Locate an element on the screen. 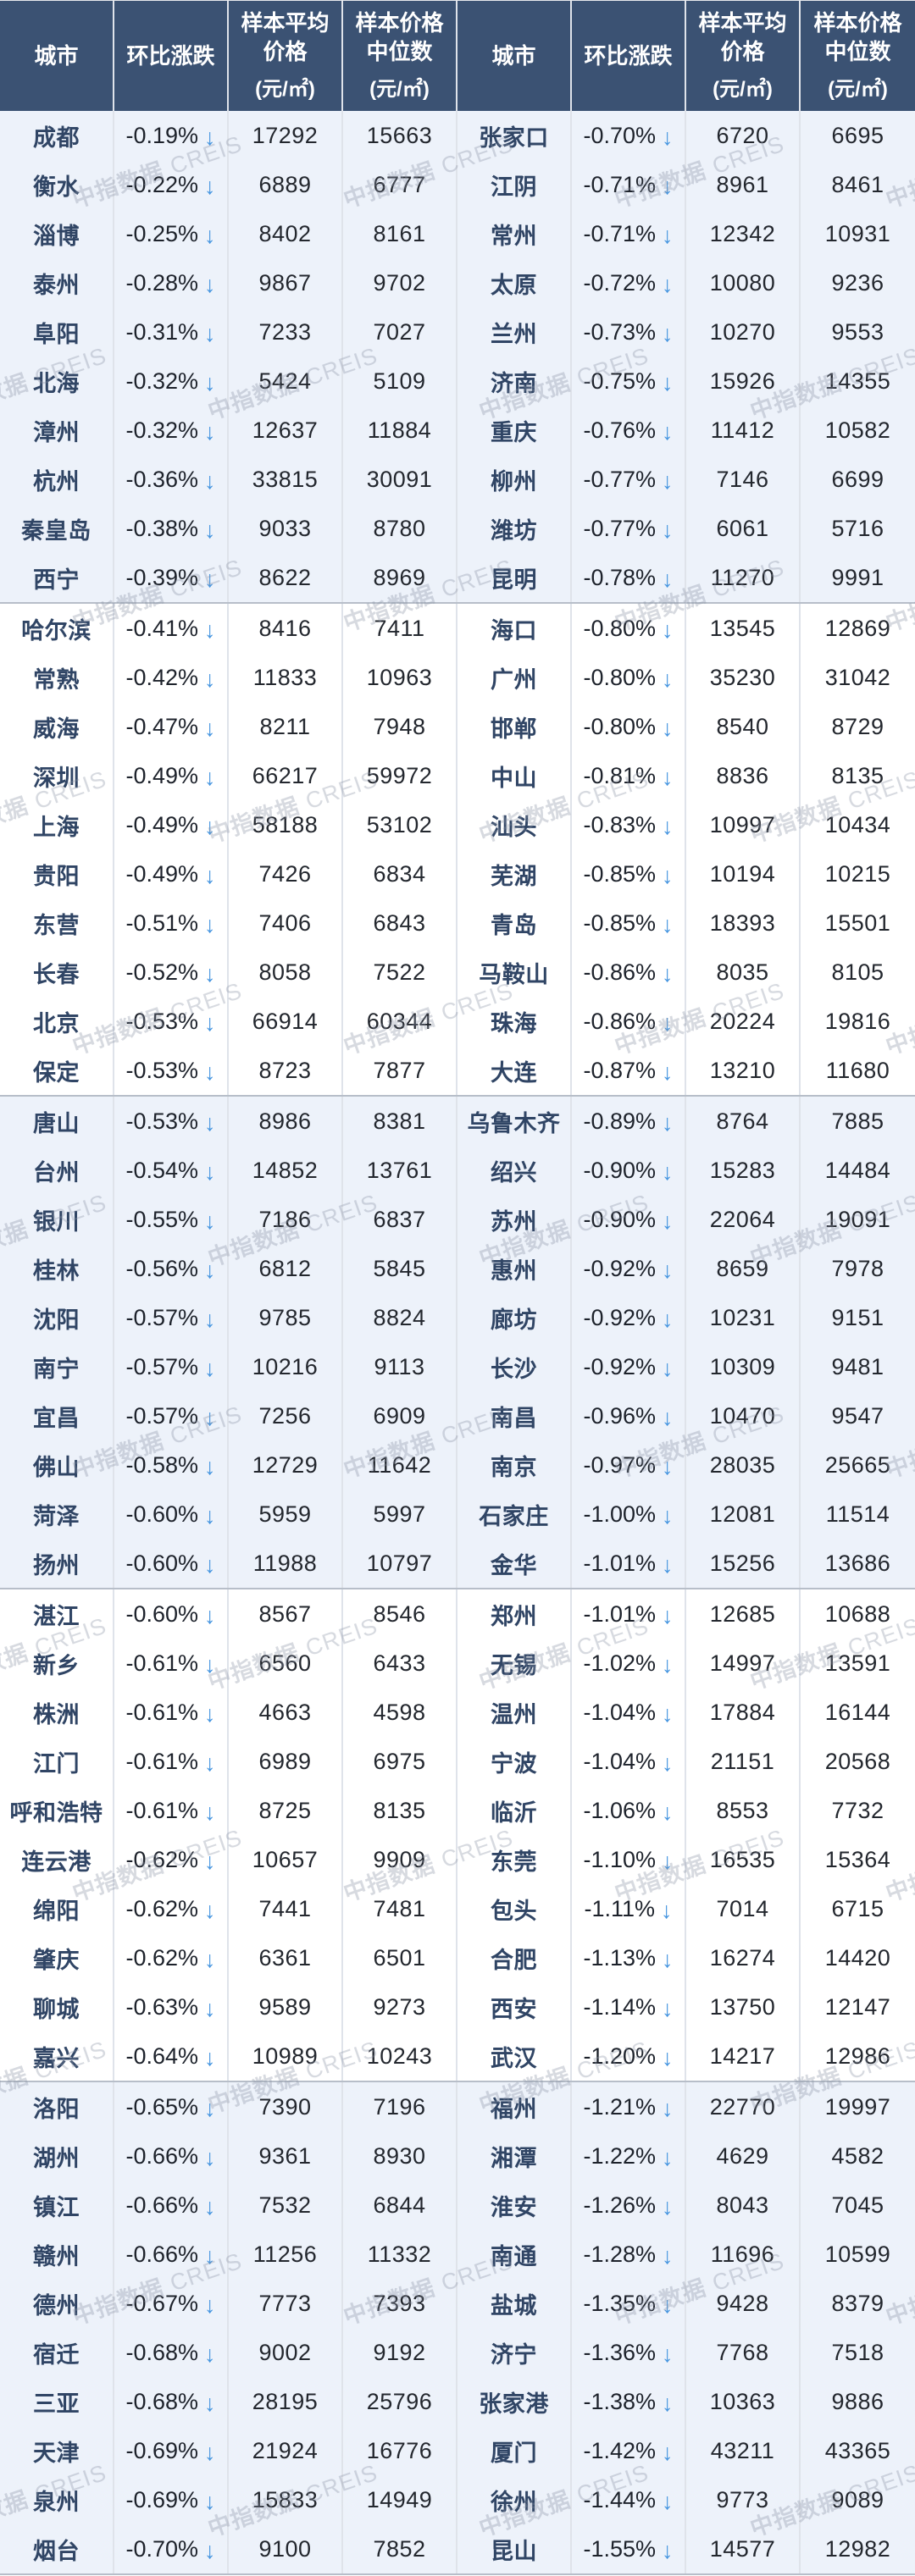 This screenshot has width=915, height=2576. avg-price-cell: 8725 is located at coordinates (286, 1810).